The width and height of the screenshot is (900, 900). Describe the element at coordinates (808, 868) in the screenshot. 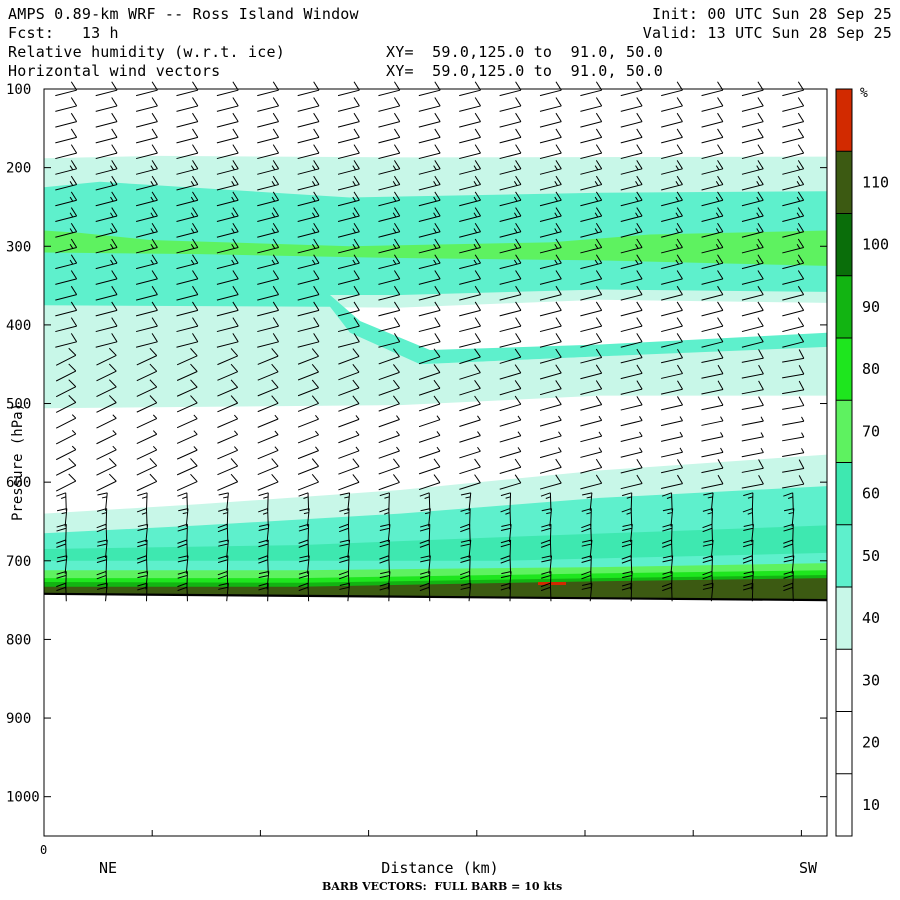

I see `x-right-label: SW` at that location.